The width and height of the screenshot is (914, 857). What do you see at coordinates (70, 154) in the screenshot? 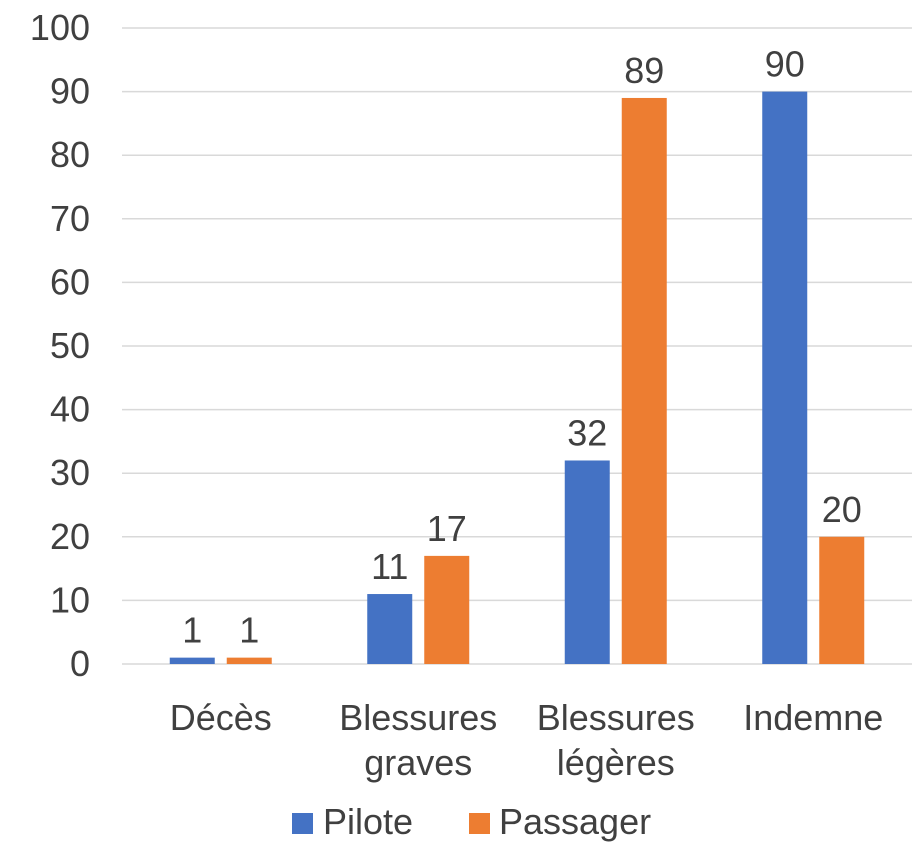
I see `y-tick-label: 80` at bounding box center [70, 154].